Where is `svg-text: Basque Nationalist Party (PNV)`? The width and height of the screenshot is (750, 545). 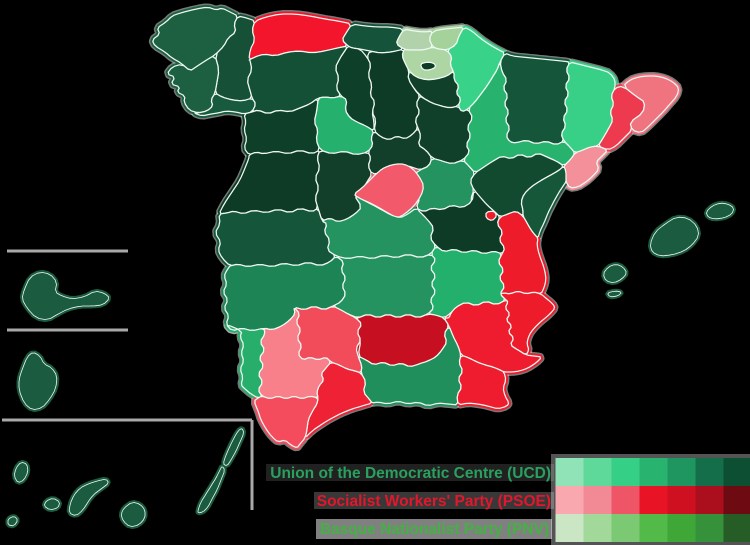
svg-text: Basque Nationalist Party (PNV) is located at coordinates (434, 529).